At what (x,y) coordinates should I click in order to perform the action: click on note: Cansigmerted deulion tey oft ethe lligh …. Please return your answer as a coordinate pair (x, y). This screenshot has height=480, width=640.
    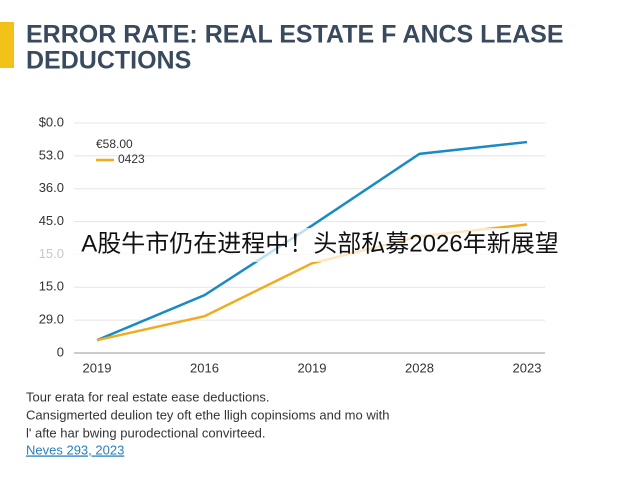
    Looking at the image, I should click on (207, 414).